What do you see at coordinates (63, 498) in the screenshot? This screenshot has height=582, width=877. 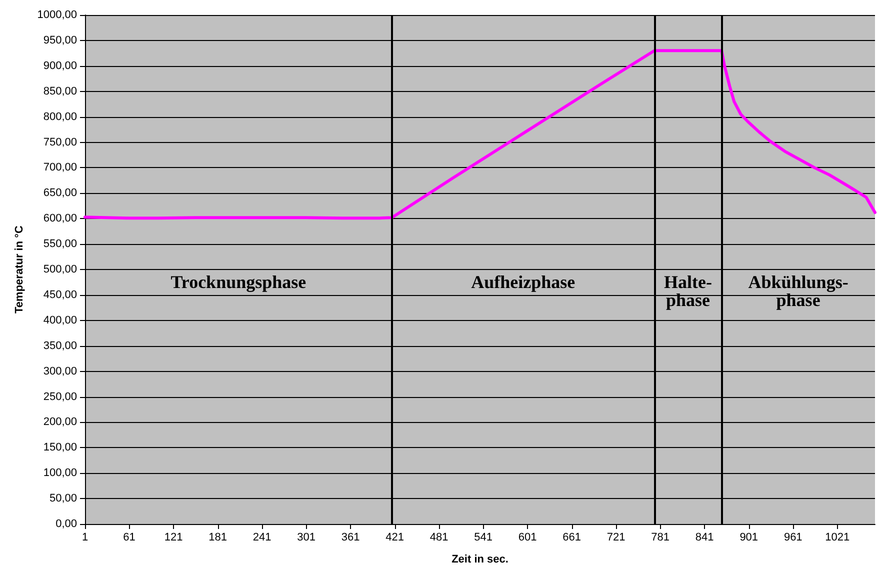 I see `y-tick-label: 50,00` at bounding box center [63, 498].